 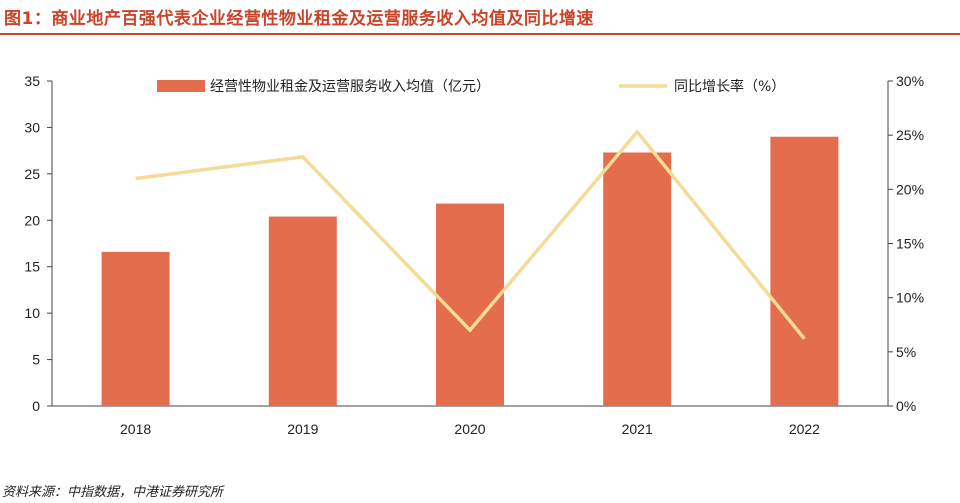 What do you see at coordinates (637, 429) in the screenshot?
I see `x-tick-label: 2021` at bounding box center [637, 429].